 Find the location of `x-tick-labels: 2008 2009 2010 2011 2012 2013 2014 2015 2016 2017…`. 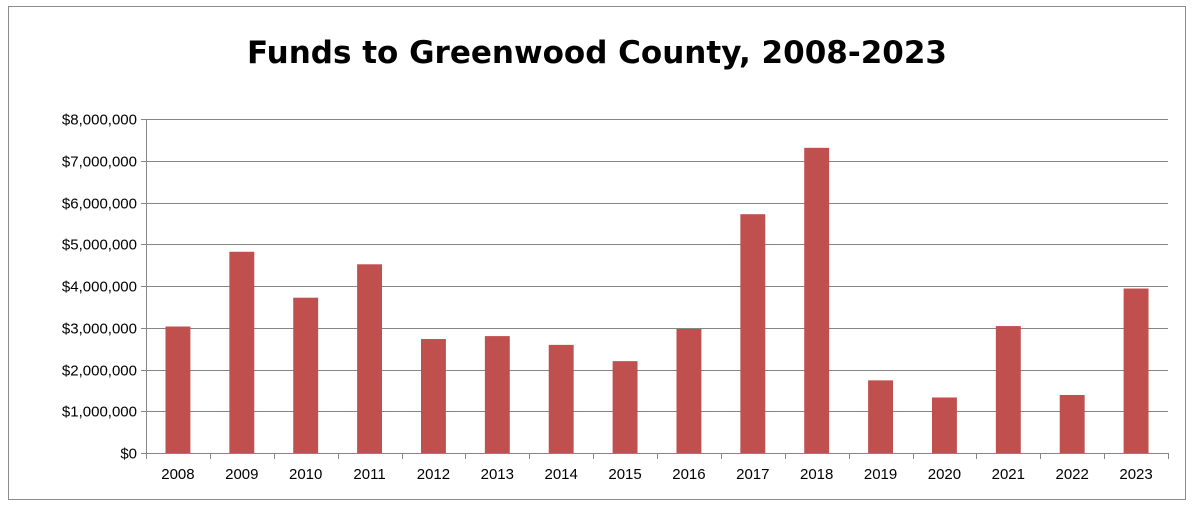

x-tick-labels: 2008 2009 2010 2011 2012 2013 2014 2015 2016 2017… is located at coordinates (656, 474).